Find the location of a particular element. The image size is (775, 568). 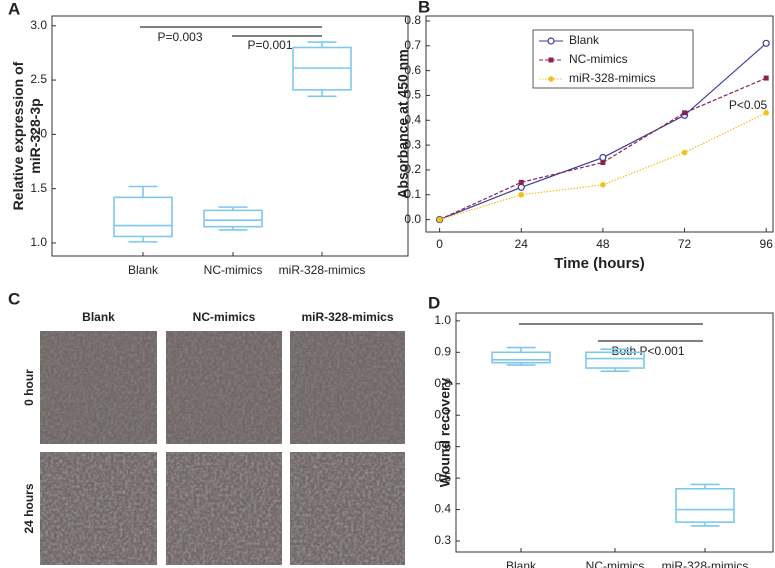

y-tick-label: 3.0 is located at coordinates (38, 25).